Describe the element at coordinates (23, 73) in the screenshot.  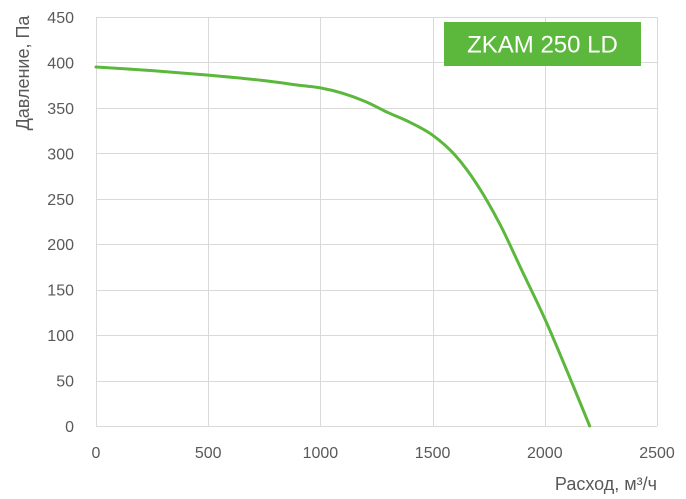
I see `y-axis-title: Давление, Па` at that location.